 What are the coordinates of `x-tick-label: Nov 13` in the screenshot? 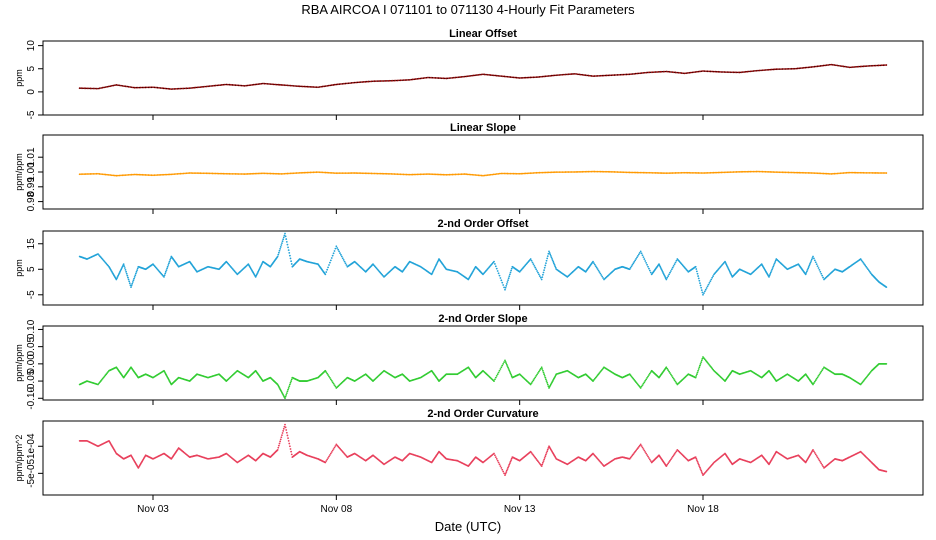 It's located at (520, 509).